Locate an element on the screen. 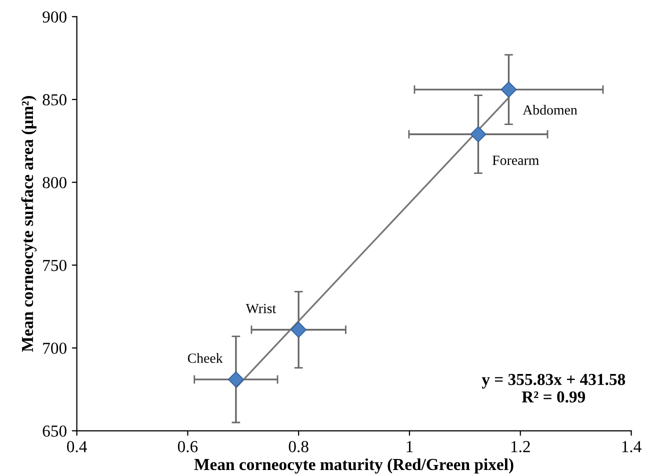 The image size is (668, 476). y-axis-title: Mean corneocyte surface area (µm²) is located at coordinates (29, 224).